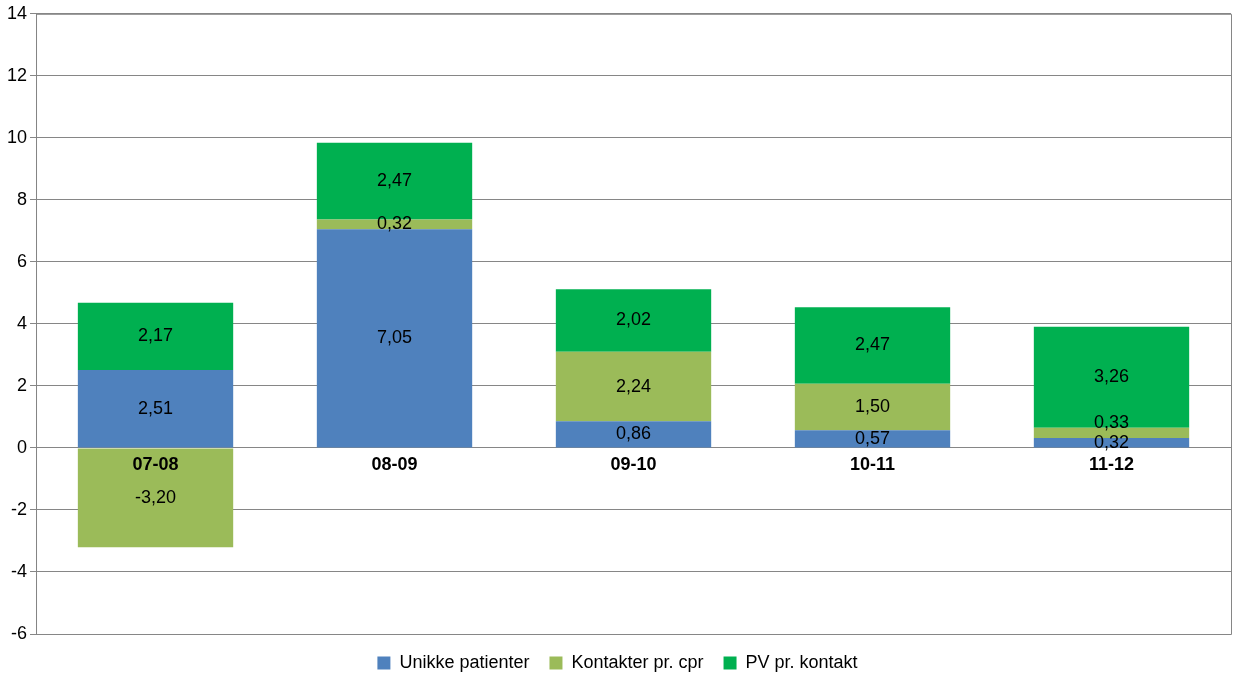 Image resolution: width=1239 pixels, height=686 pixels. What do you see at coordinates (155, 463) in the screenshot?
I see `x-tick-label: 07-08` at bounding box center [155, 463].